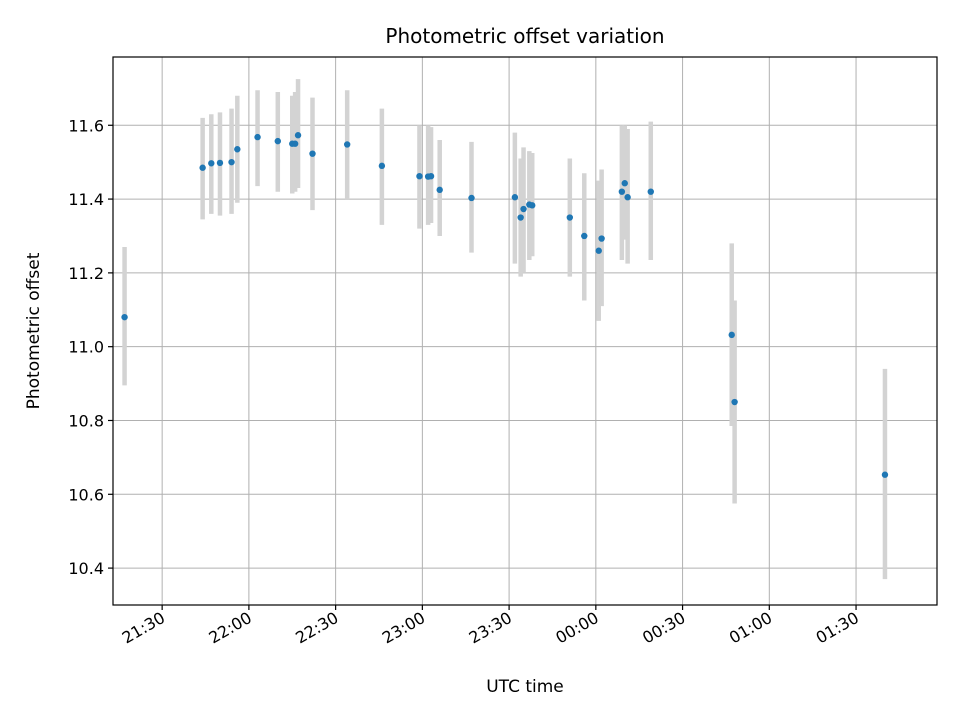 This screenshot has width=960, height=720. What do you see at coordinates (86, 199) in the screenshot?
I see `y-tick-label: 11.4` at bounding box center [86, 199].